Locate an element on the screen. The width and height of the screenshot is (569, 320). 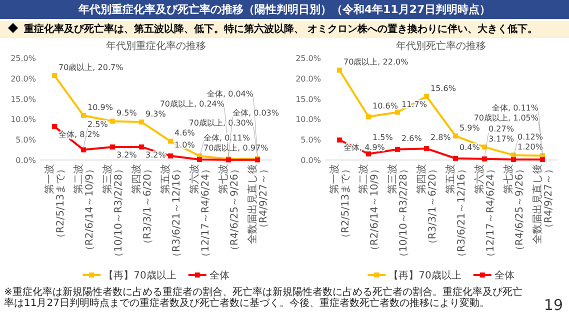
data-label: 70歳以上, 22.0% is located at coordinates (376, 62).